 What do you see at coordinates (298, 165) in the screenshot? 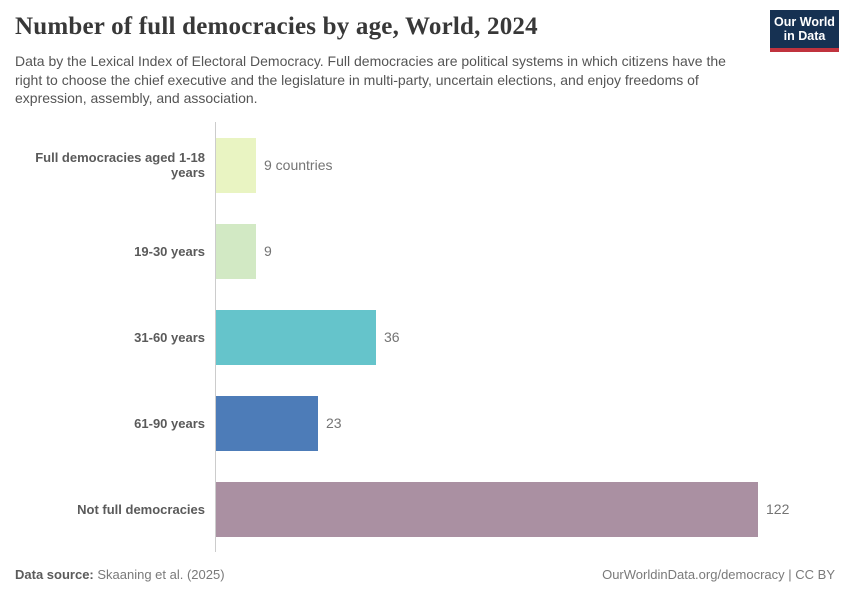
I see `value-label: 9 countries` at bounding box center [298, 165].